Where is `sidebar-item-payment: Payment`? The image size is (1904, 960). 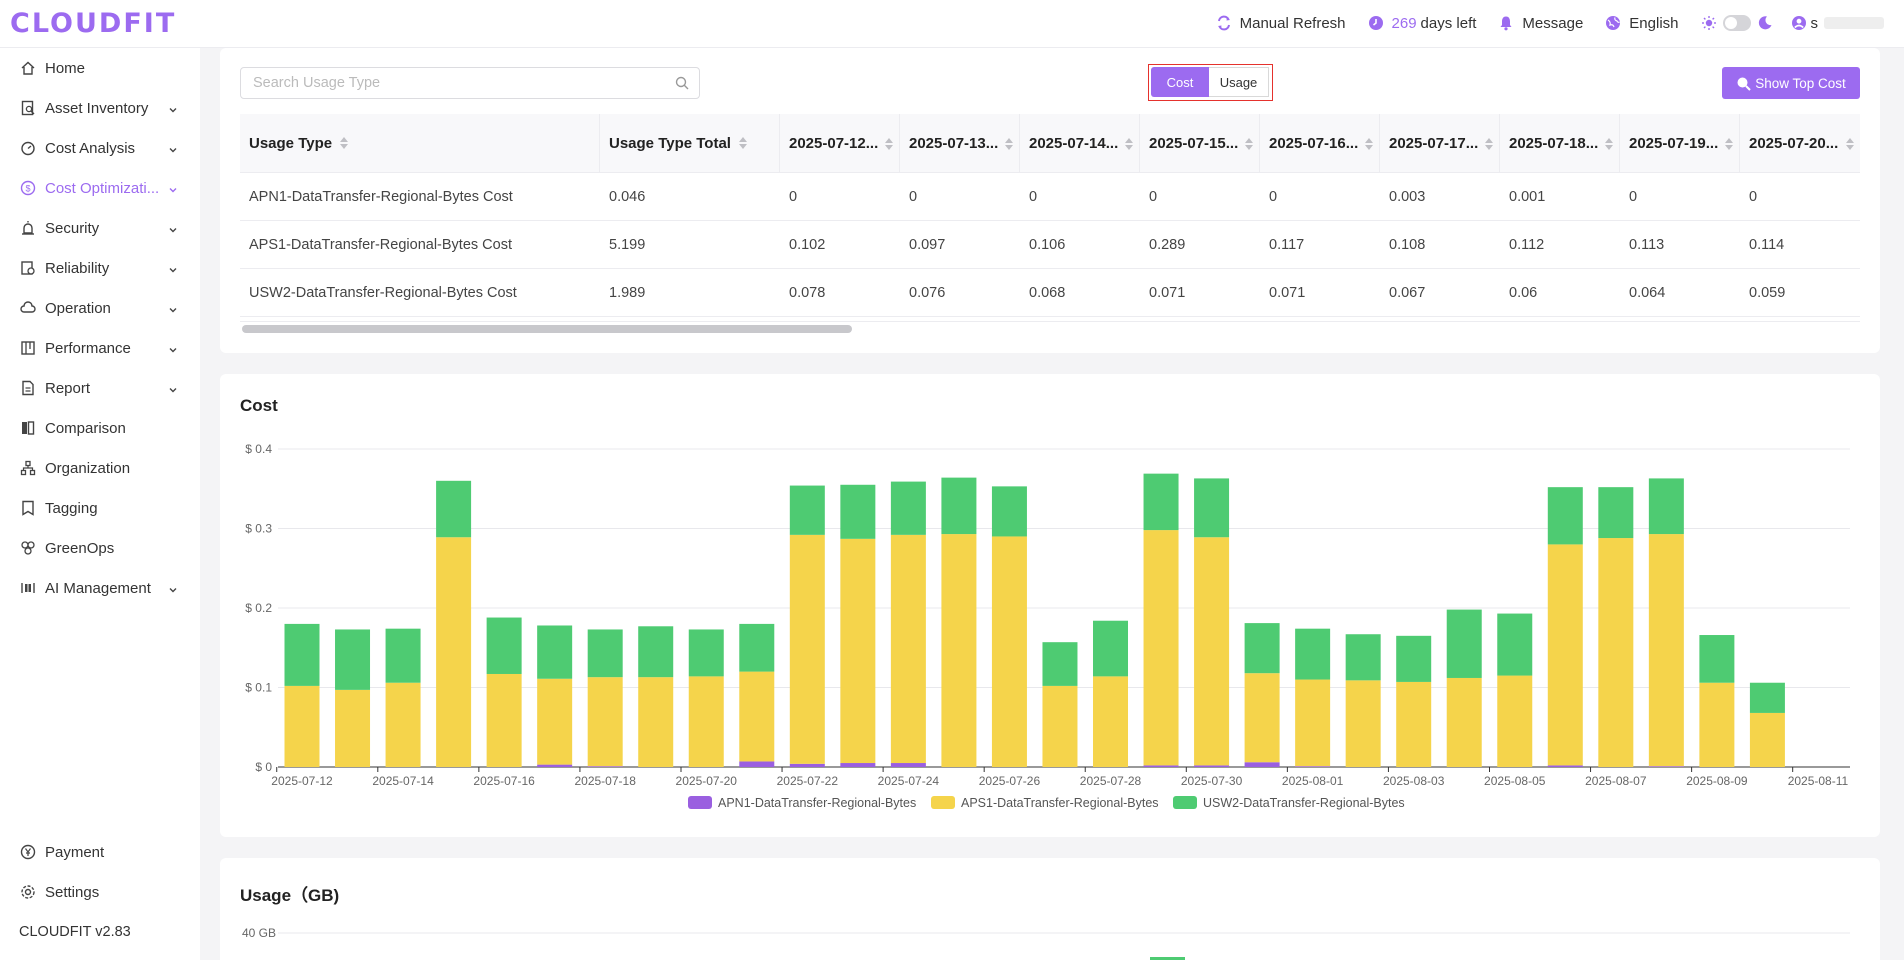
sidebar-item-payment: Payment is located at coordinates (100, 852).